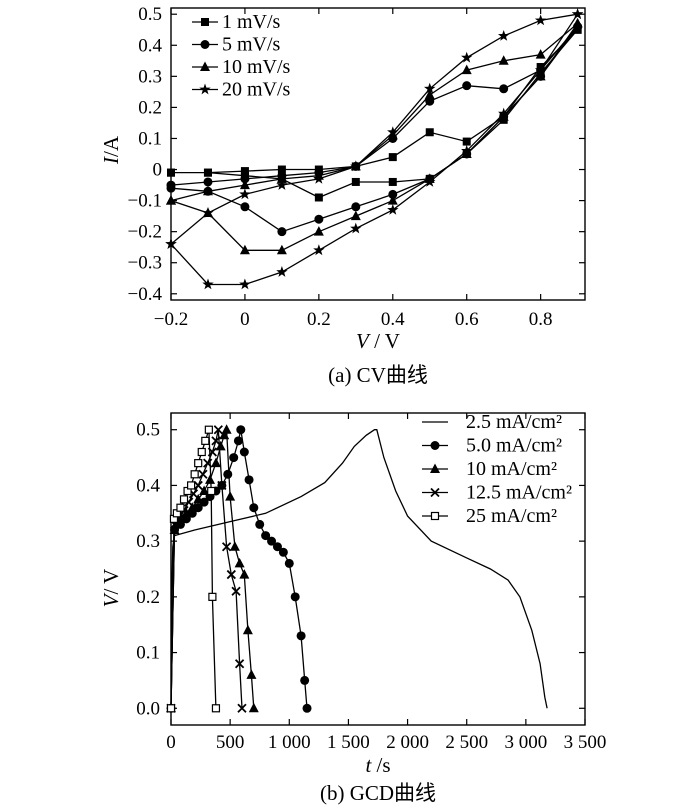  I want to click on legend-label: 1 mV/s, so click(251, 22).